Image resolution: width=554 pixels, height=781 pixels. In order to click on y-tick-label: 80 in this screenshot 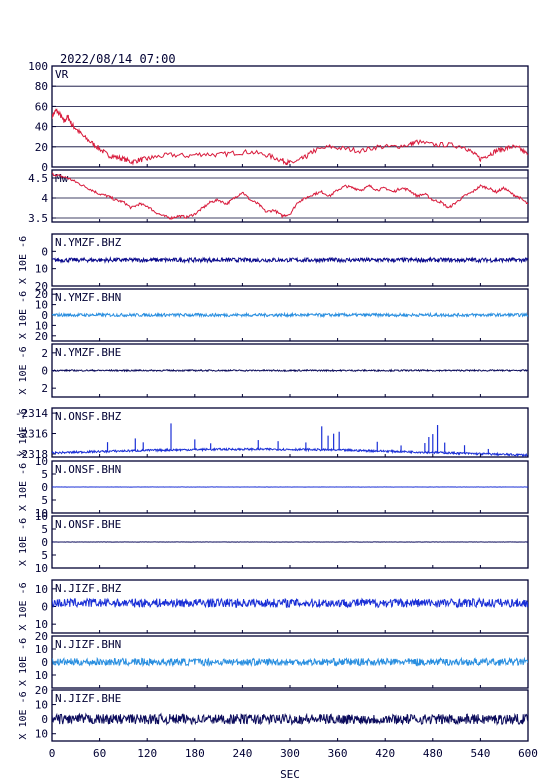, I will do `click(41, 86)`.